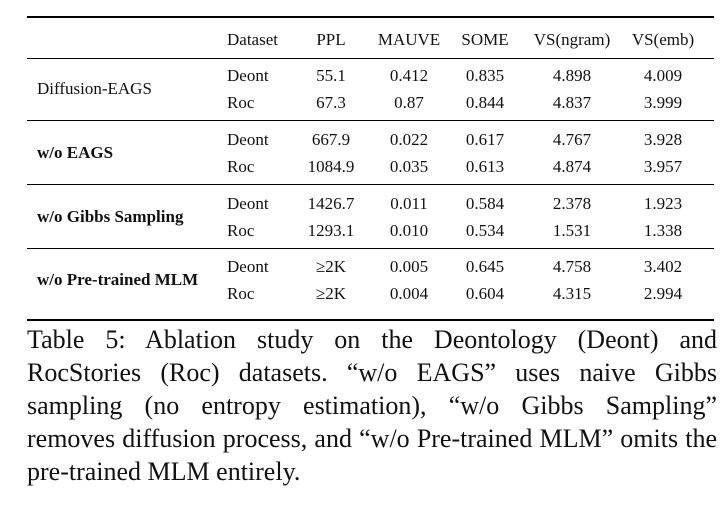 The width and height of the screenshot is (727, 528). What do you see at coordinates (485, 102) in the screenshot?
I see `some-cell: 0.844` at bounding box center [485, 102].